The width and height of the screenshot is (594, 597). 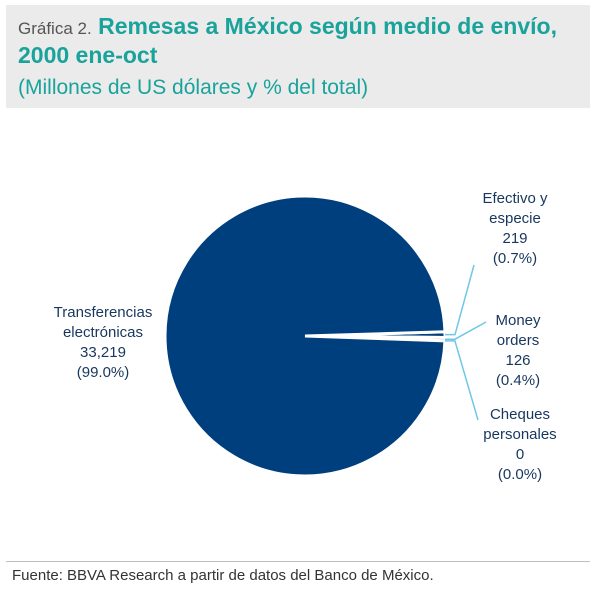 I want to click on label-percent: (0.7%), so click(x=515, y=258).